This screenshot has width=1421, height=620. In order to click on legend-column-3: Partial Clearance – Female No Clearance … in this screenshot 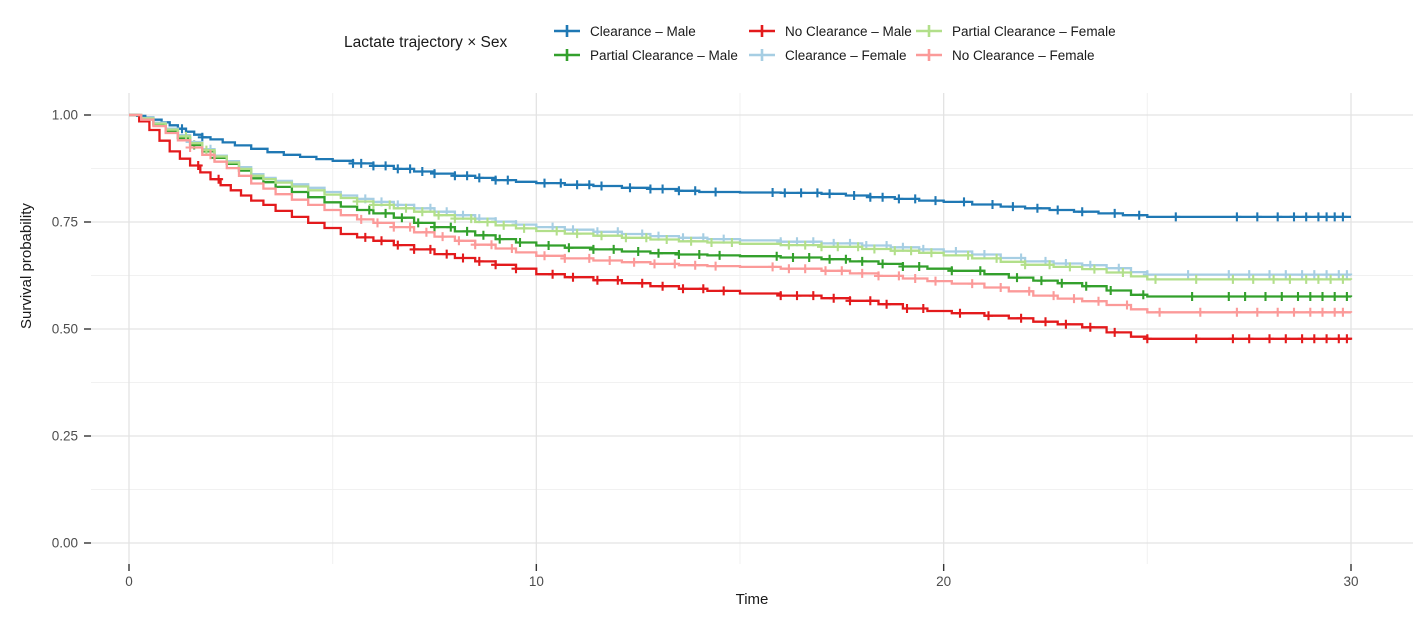, I will do `click(1015, 43)`.